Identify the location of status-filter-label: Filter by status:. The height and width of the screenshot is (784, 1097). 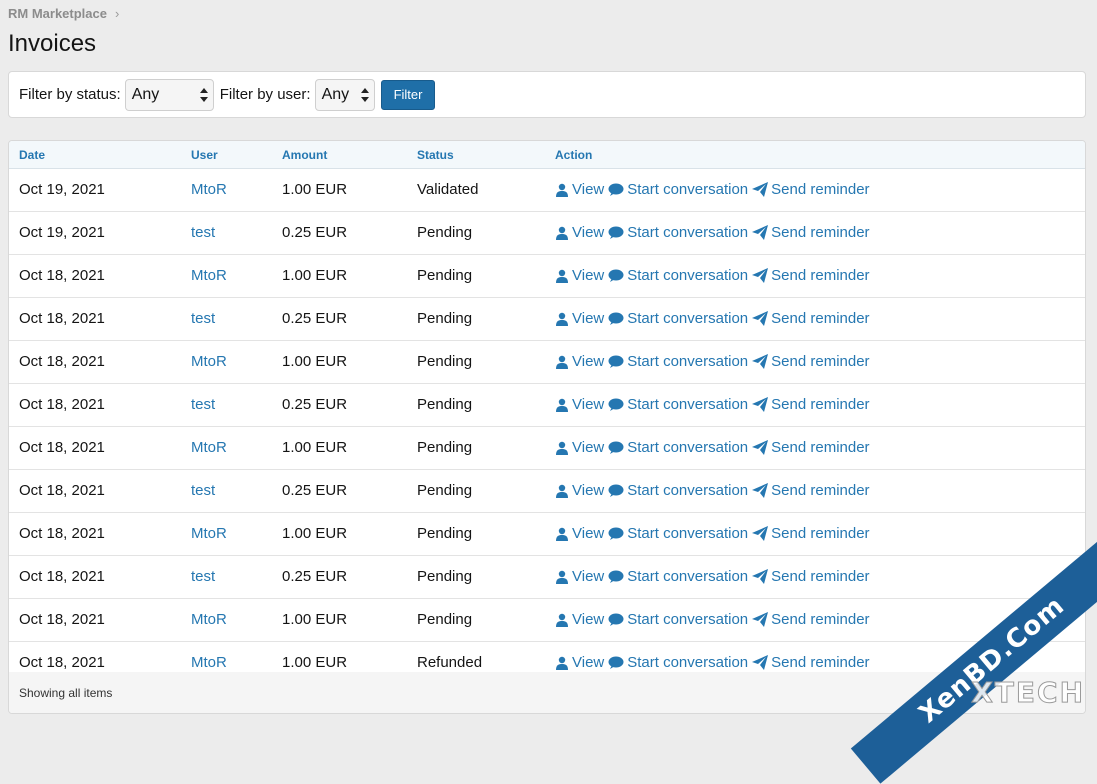
(70, 94).